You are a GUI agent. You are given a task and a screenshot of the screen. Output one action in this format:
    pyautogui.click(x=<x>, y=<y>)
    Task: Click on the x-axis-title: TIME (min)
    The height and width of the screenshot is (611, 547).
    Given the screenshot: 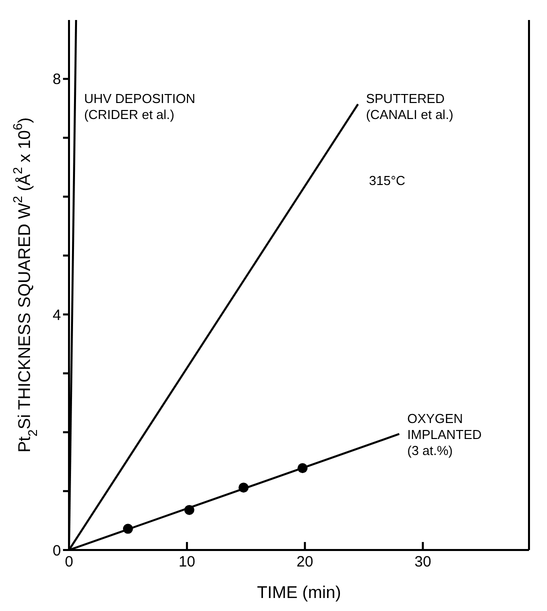 What is the action you would take?
    pyautogui.click(x=299, y=592)
    